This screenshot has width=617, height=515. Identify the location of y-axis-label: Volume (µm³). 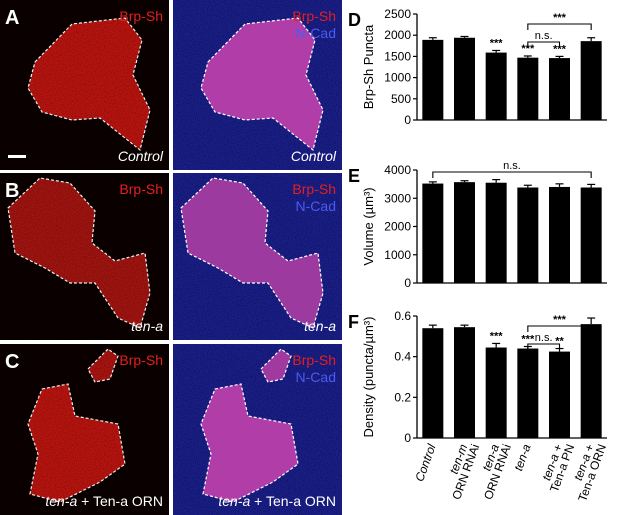
(368, 226).